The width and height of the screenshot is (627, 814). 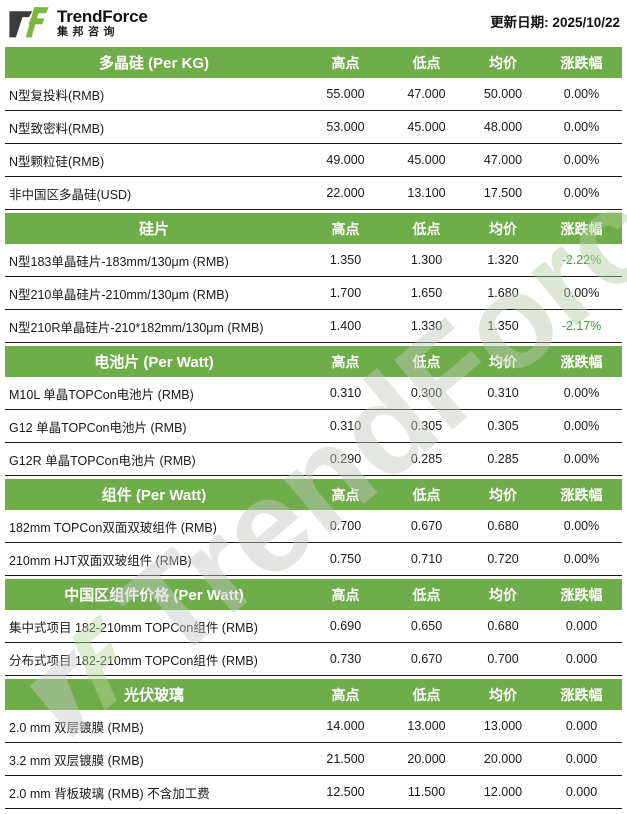 I want to click on row-avg-value: 0.285, so click(x=503, y=459).